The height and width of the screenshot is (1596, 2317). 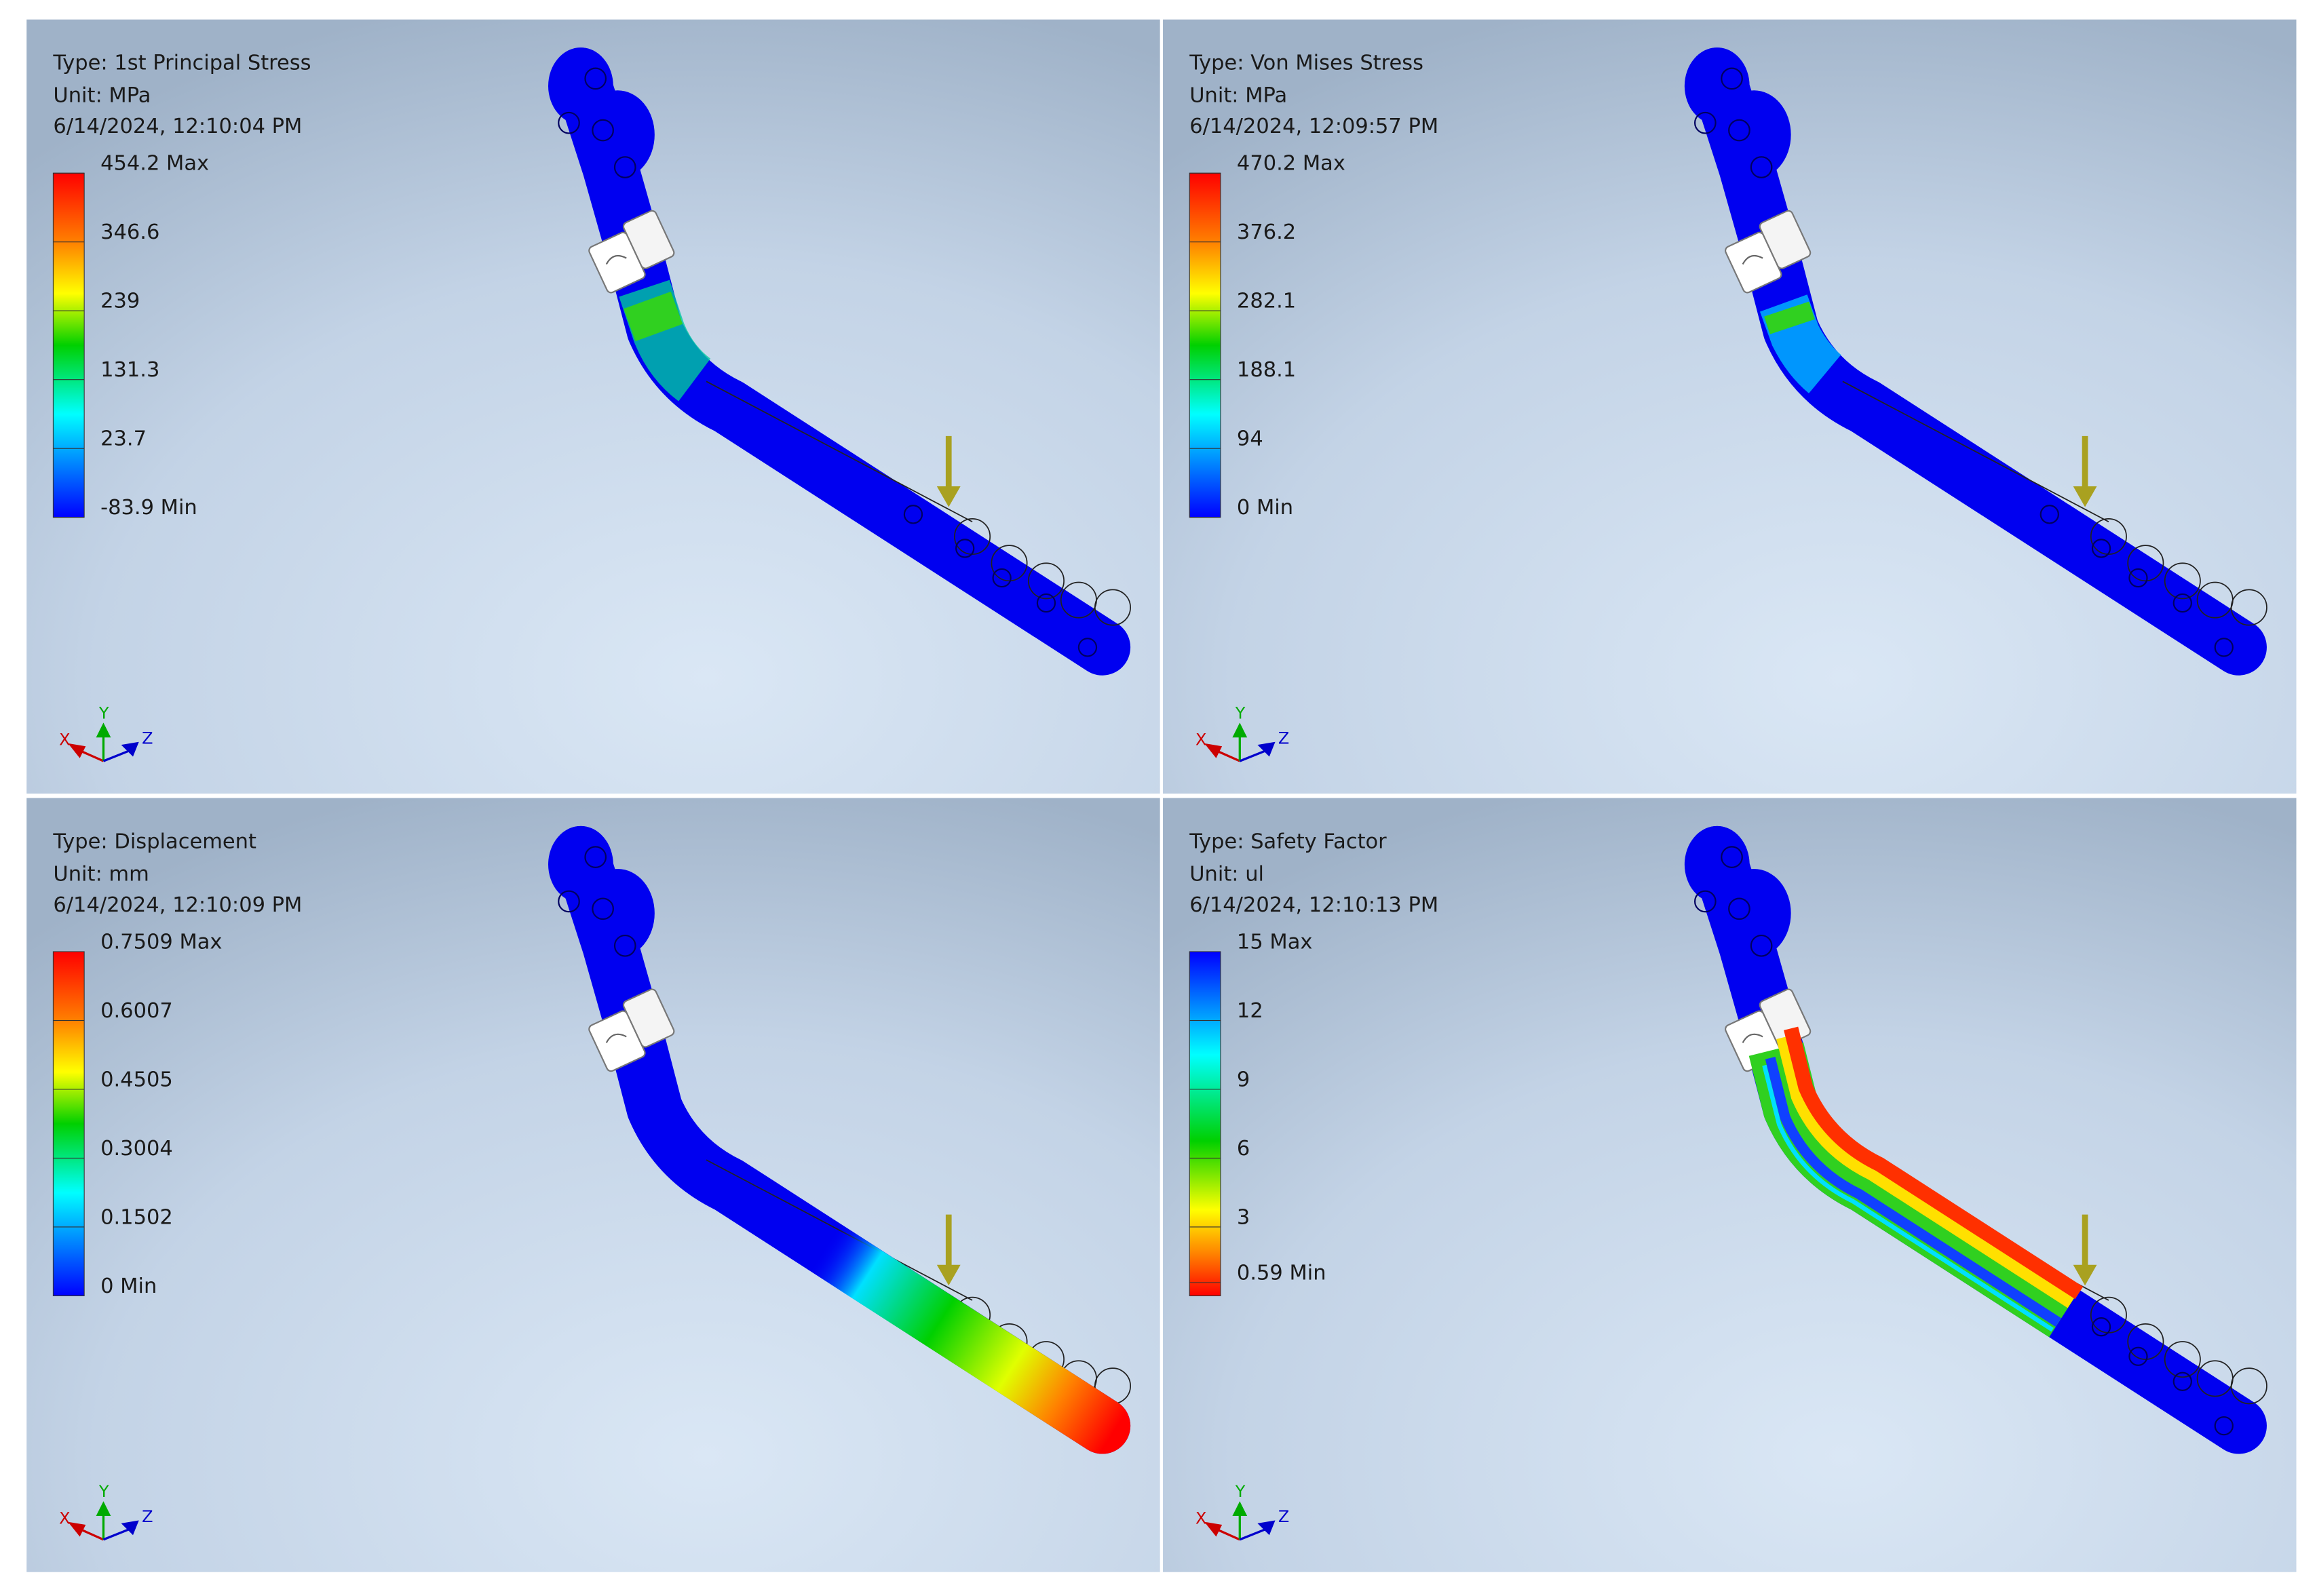 I want to click on legend-label: 0.3004, so click(x=136, y=1149).